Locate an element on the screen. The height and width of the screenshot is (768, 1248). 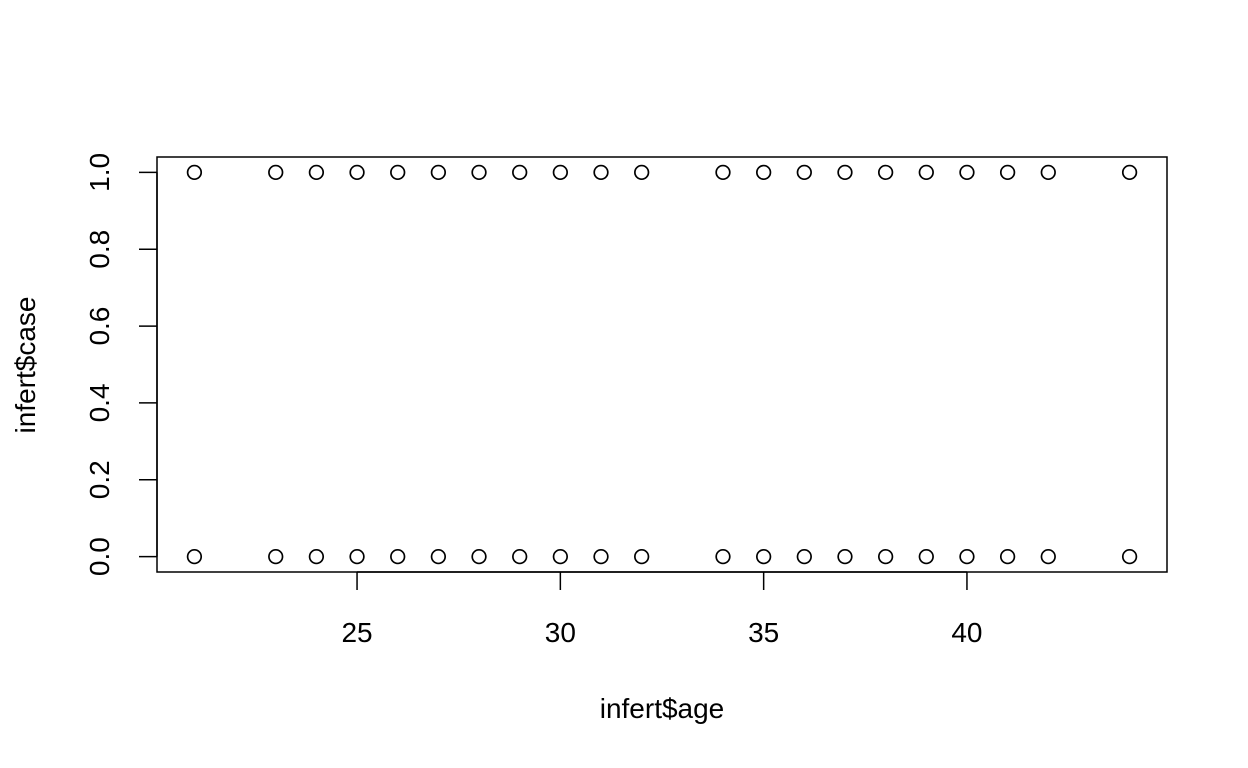
y-tick-label: 0.4 is located at coordinates (99, 402).